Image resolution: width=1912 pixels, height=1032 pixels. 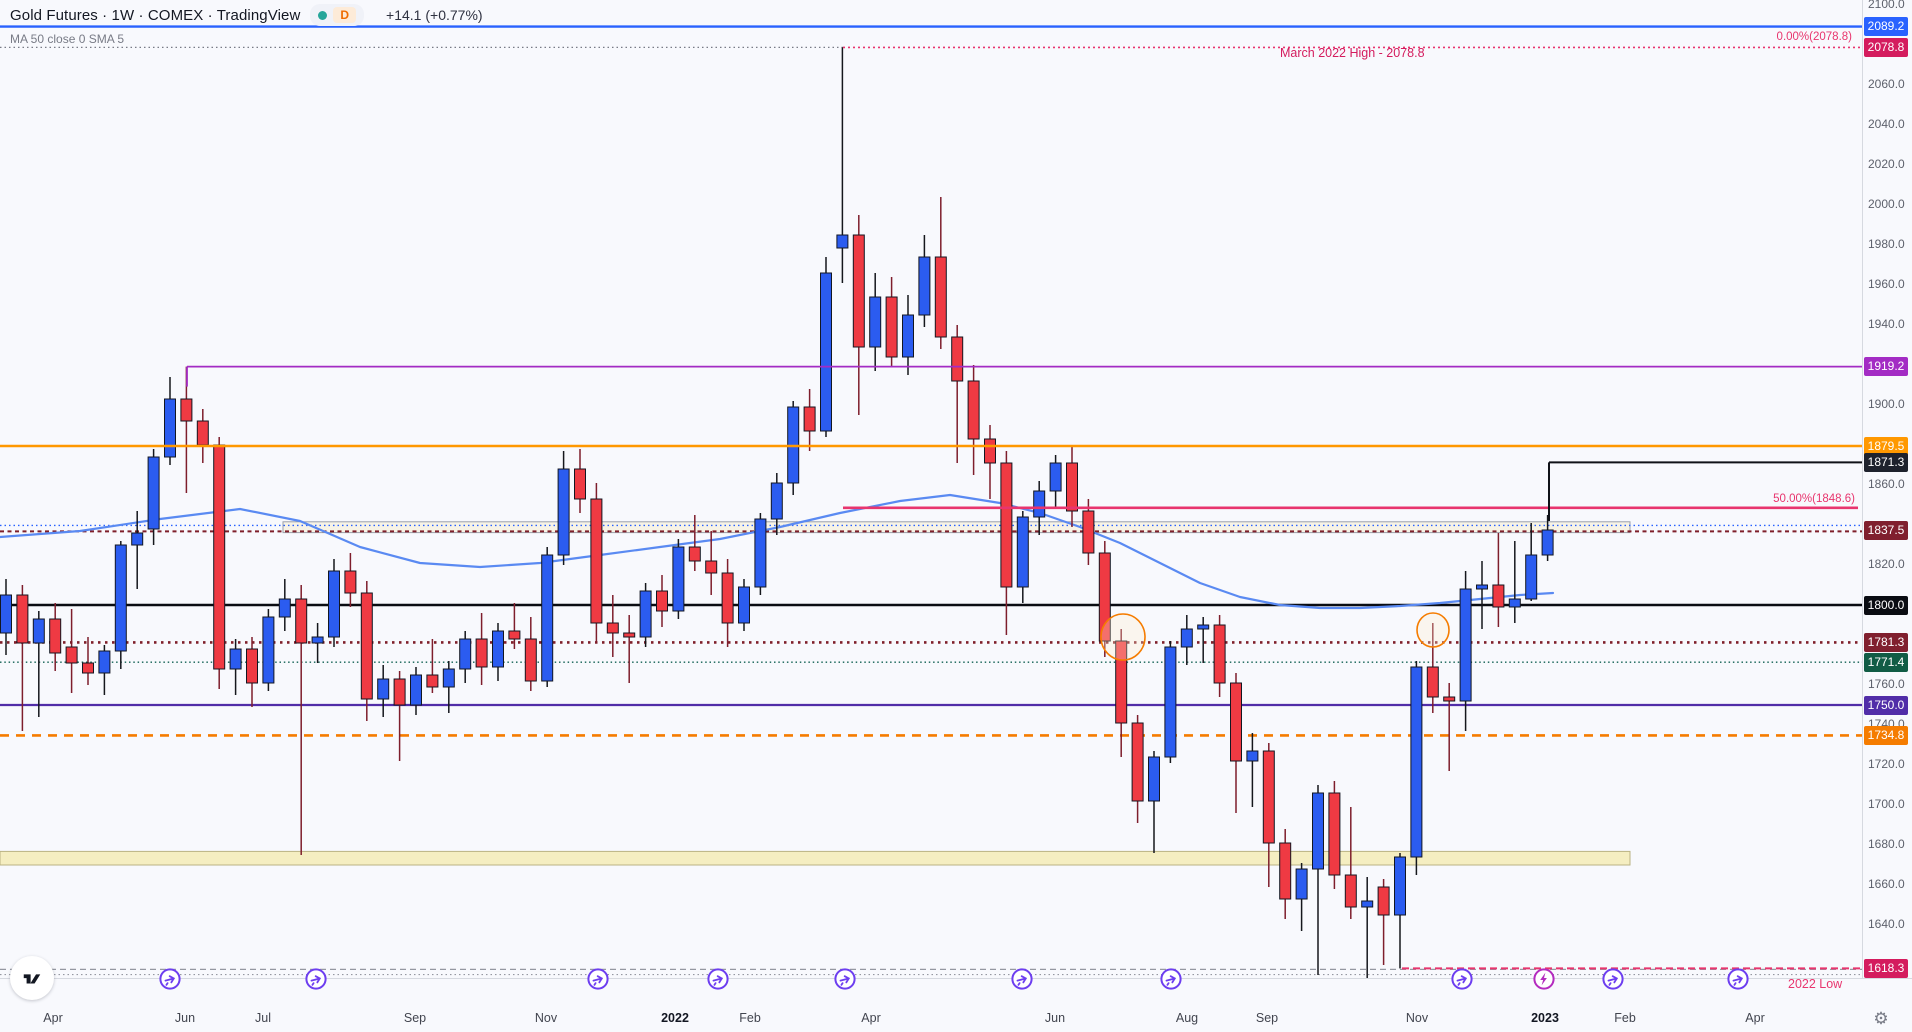 What do you see at coordinates (1886, 968) in the screenshot?
I see `price-level-label: 1618.3` at bounding box center [1886, 968].